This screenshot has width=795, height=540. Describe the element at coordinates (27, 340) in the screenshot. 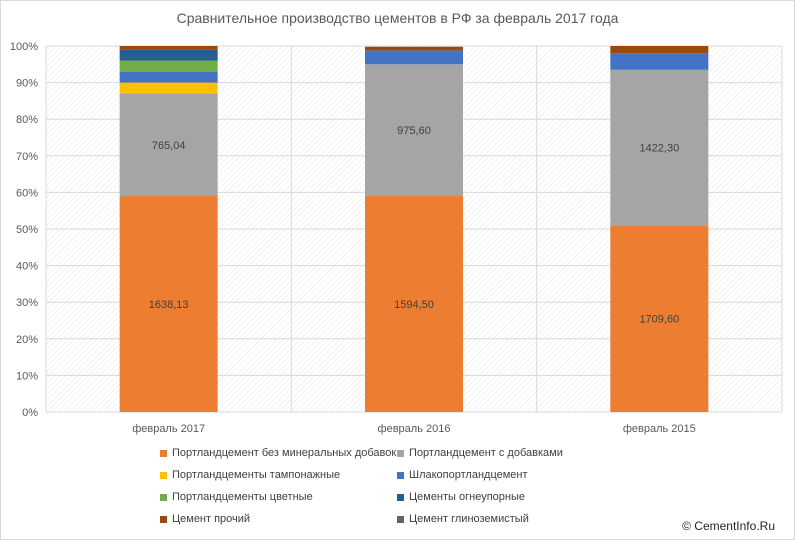

I see `y-tick-label: 20%` at that location.